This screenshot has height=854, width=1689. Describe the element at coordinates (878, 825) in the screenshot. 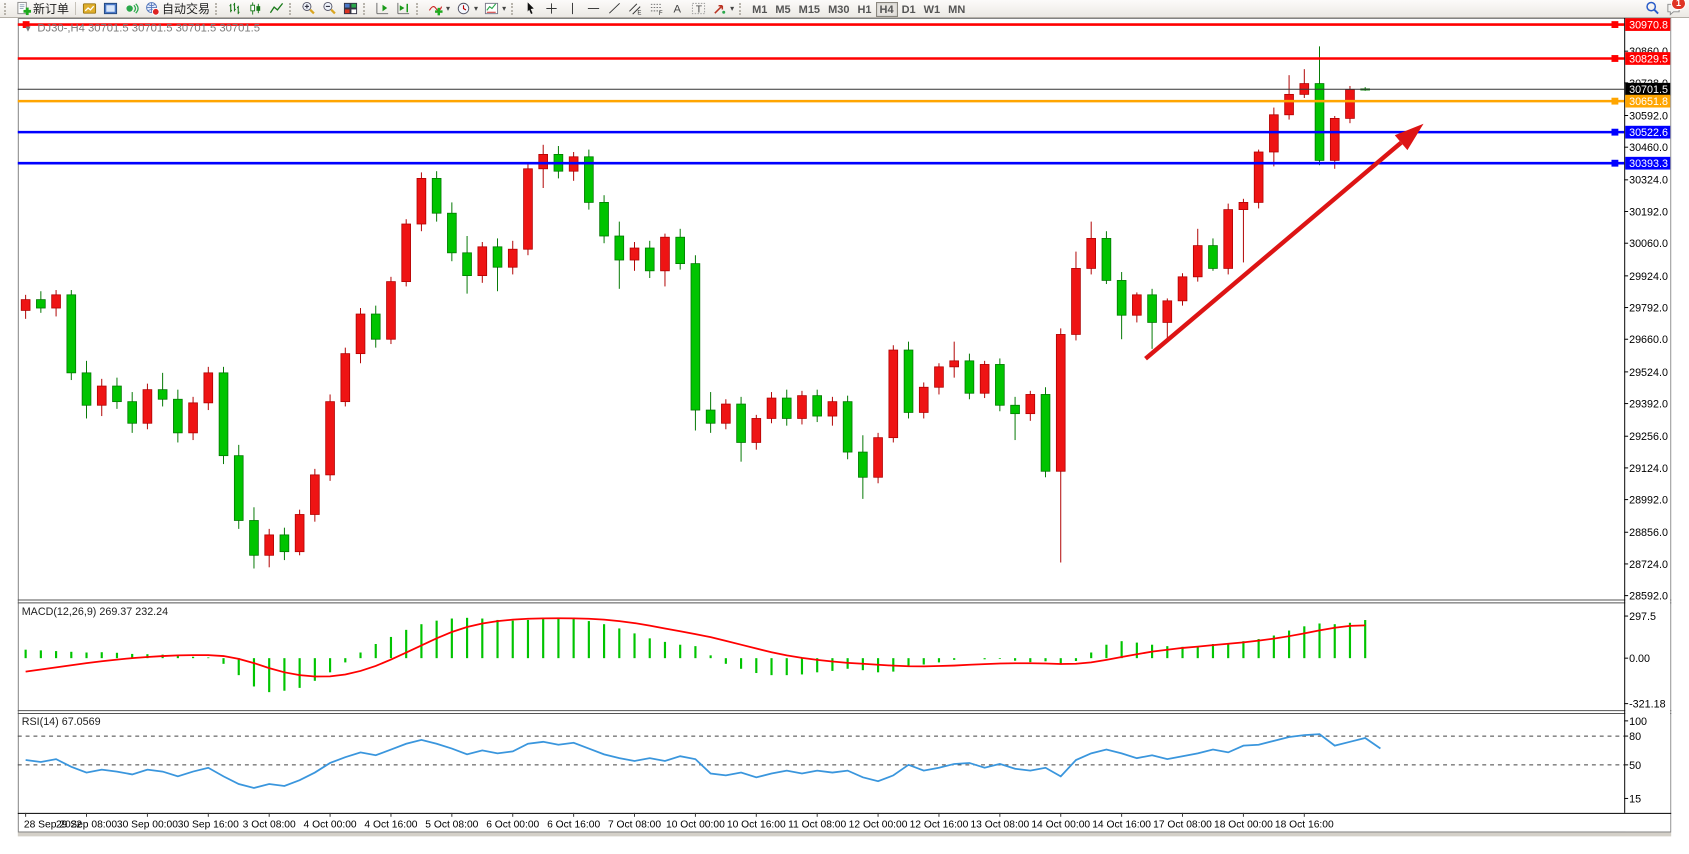

I see `time-label: 12 Oct 00:00` at that location.